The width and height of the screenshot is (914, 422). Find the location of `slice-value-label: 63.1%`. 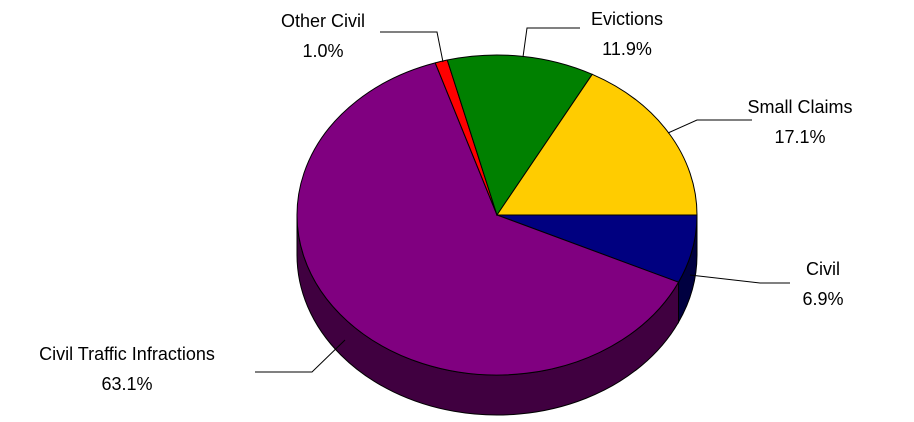

slice-value-label: 63.1% is located at coordinates (126, 384).